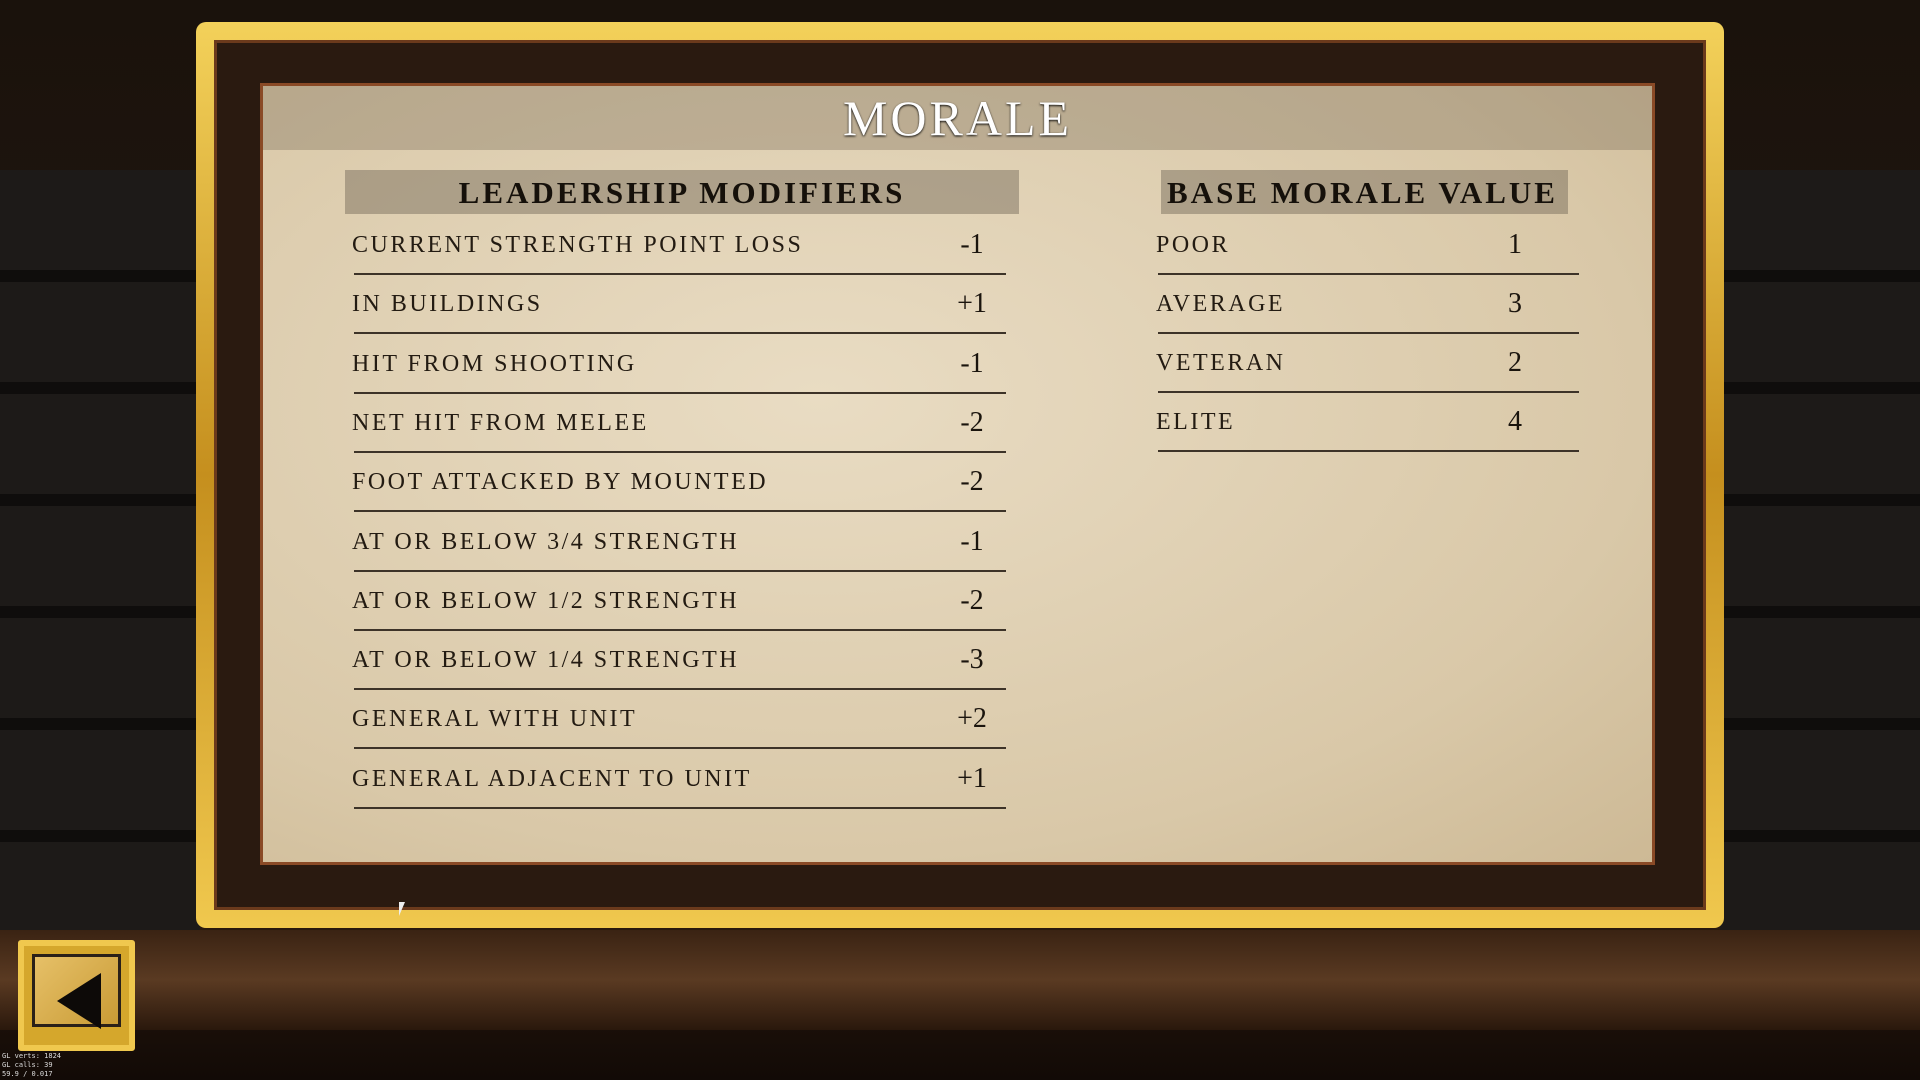 The height and width of the screenshot is (1080, 1920). Describe the element at coordinates (679, 720) in the screenshot. I see `table-row: GENERAL WITH UNIT +2` at that location.